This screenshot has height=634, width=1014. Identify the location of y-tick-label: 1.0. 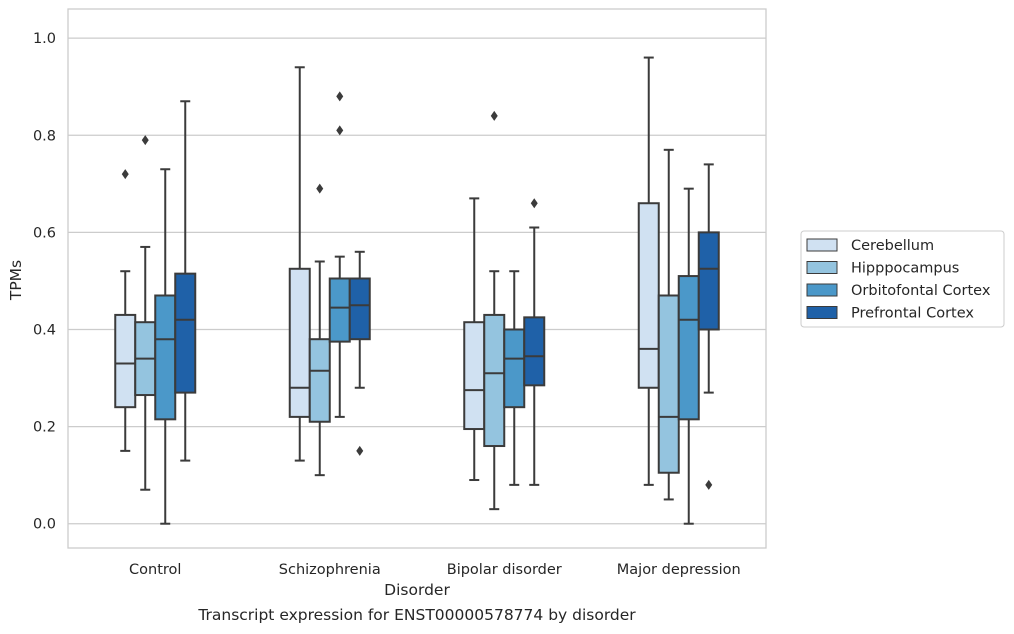
(44, 39).